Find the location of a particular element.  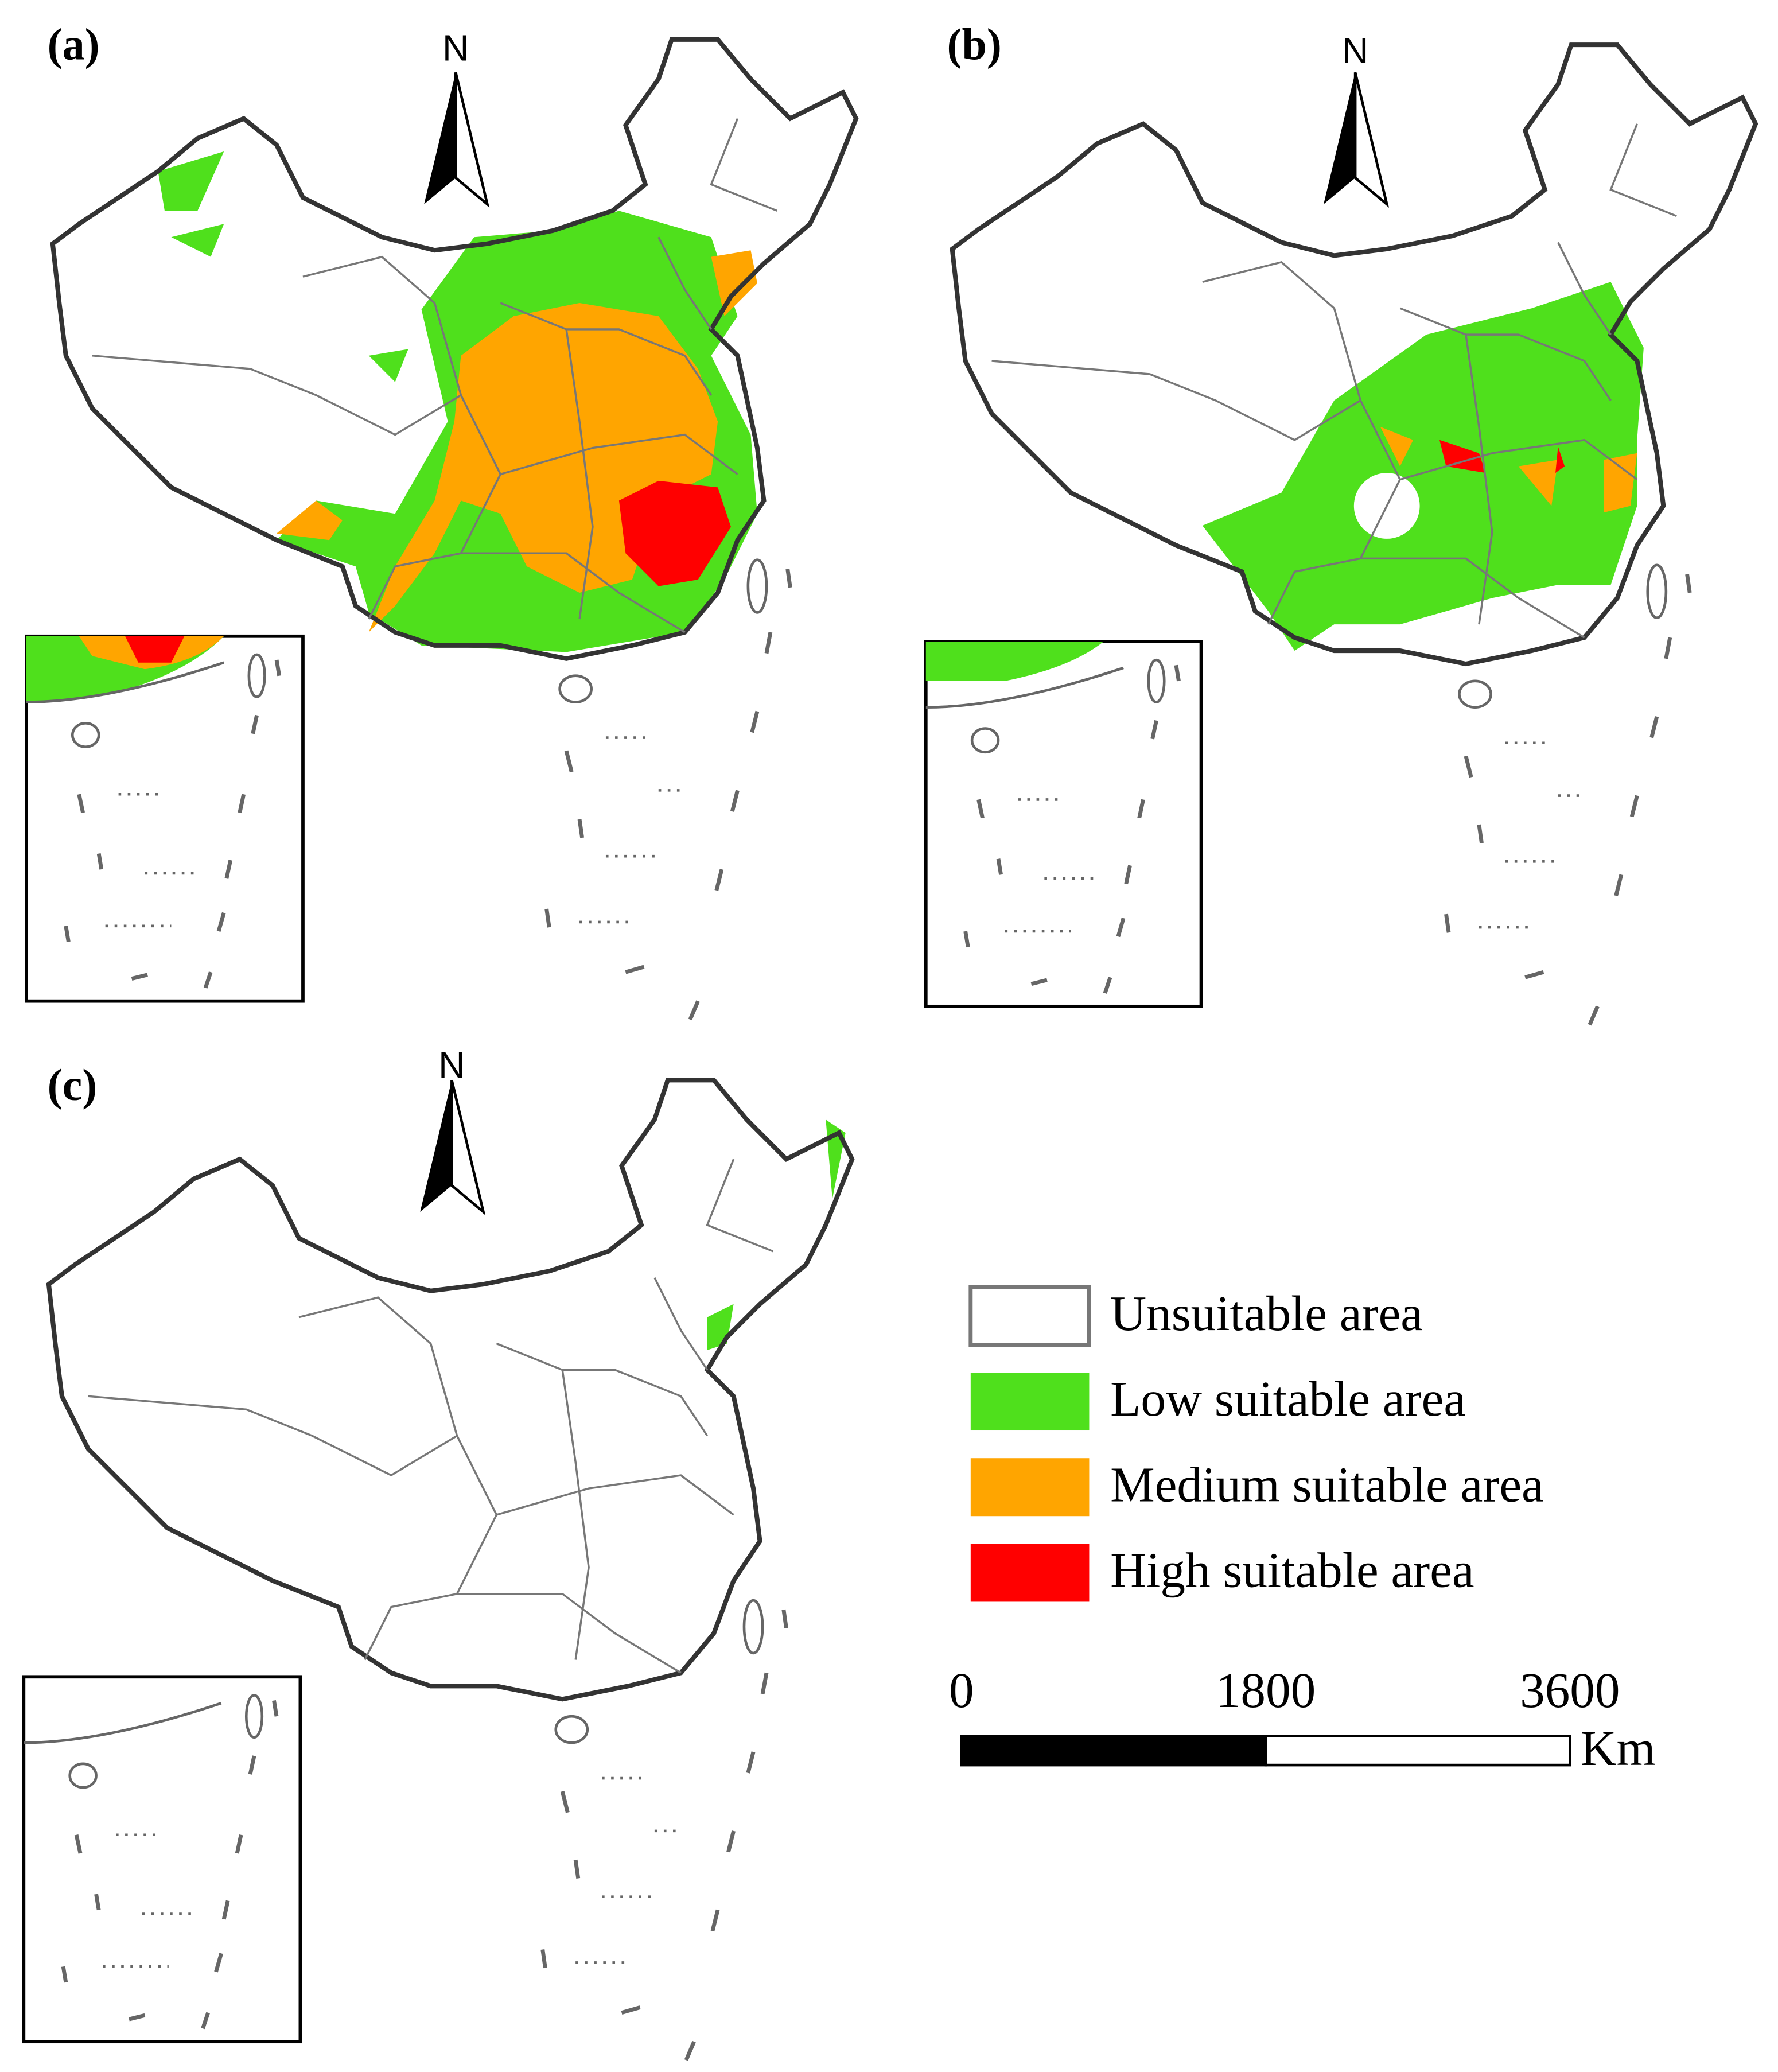

legend-label: High suitable area is located at coordinates (1292, 1570).